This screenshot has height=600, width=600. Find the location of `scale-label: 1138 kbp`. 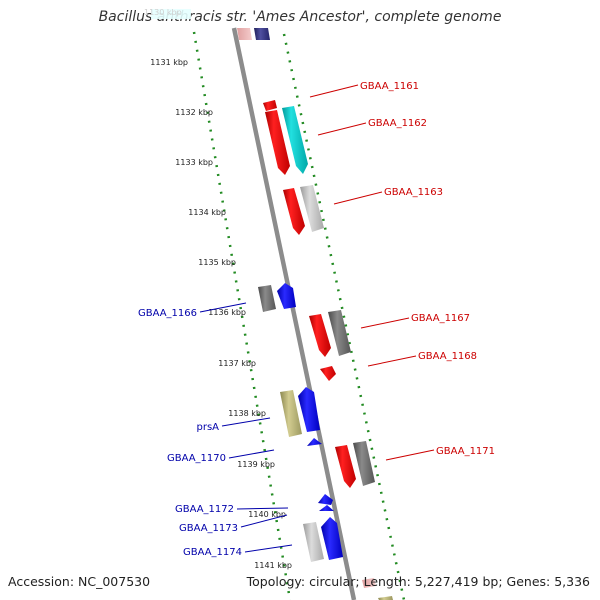

scale-label: 1138 kbp is located at coordinates (247, 413).